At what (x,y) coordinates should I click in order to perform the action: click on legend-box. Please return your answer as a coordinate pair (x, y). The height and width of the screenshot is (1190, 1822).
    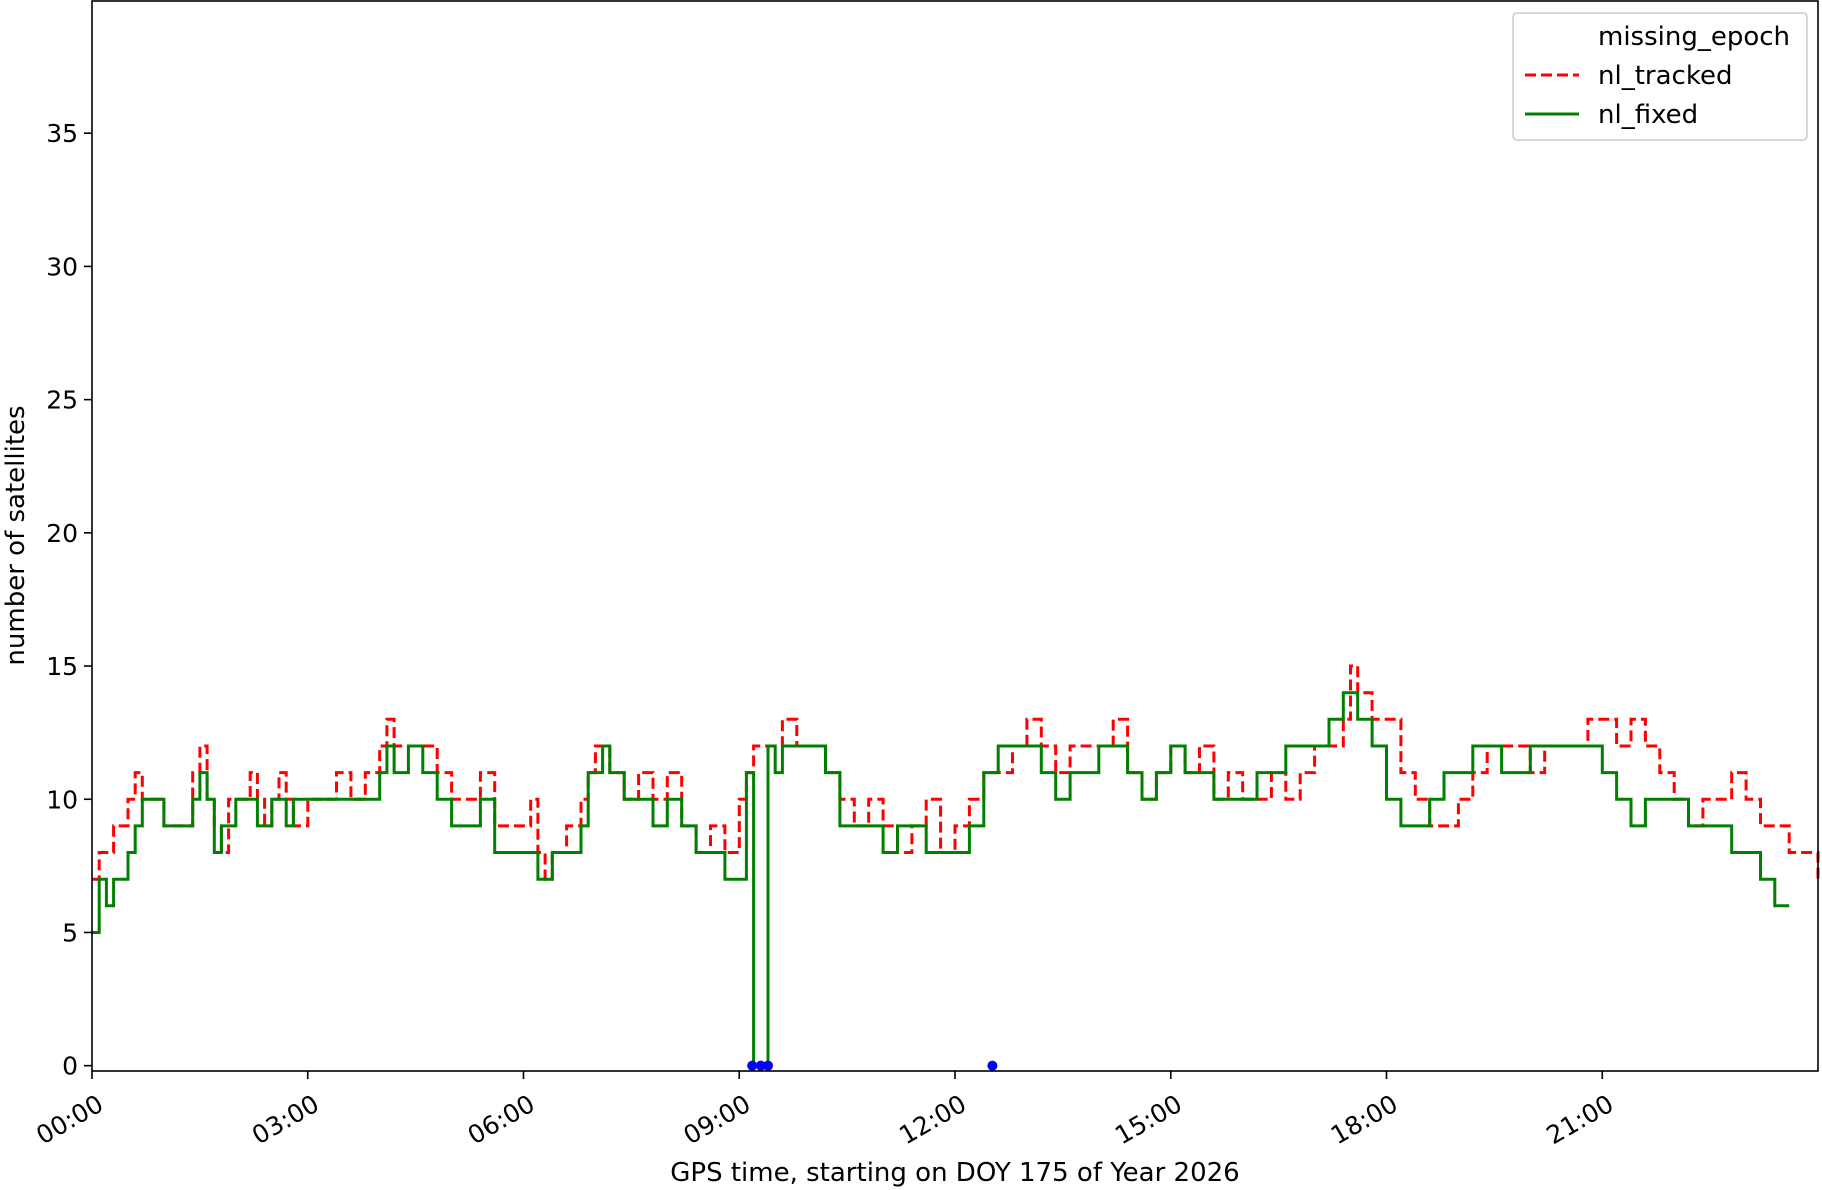
    Looking at the image, I should click on (1660, 76).